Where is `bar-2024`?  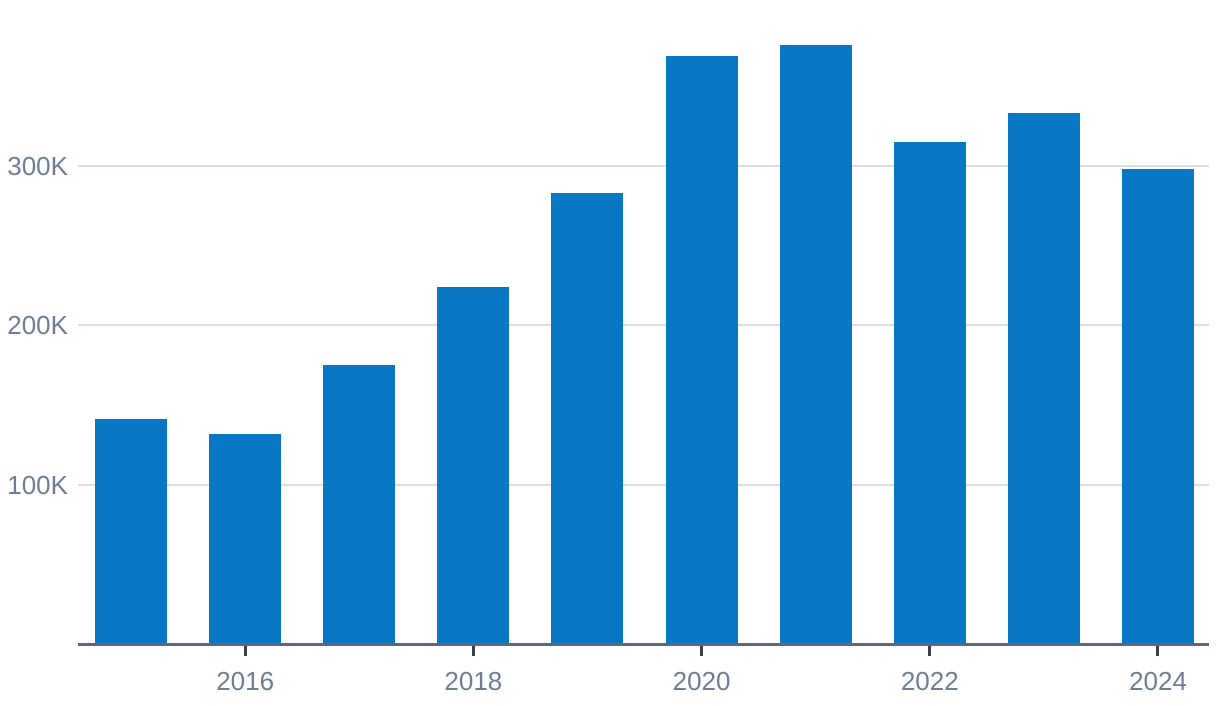 bar-2024 is located at coordinates (1157, 406).